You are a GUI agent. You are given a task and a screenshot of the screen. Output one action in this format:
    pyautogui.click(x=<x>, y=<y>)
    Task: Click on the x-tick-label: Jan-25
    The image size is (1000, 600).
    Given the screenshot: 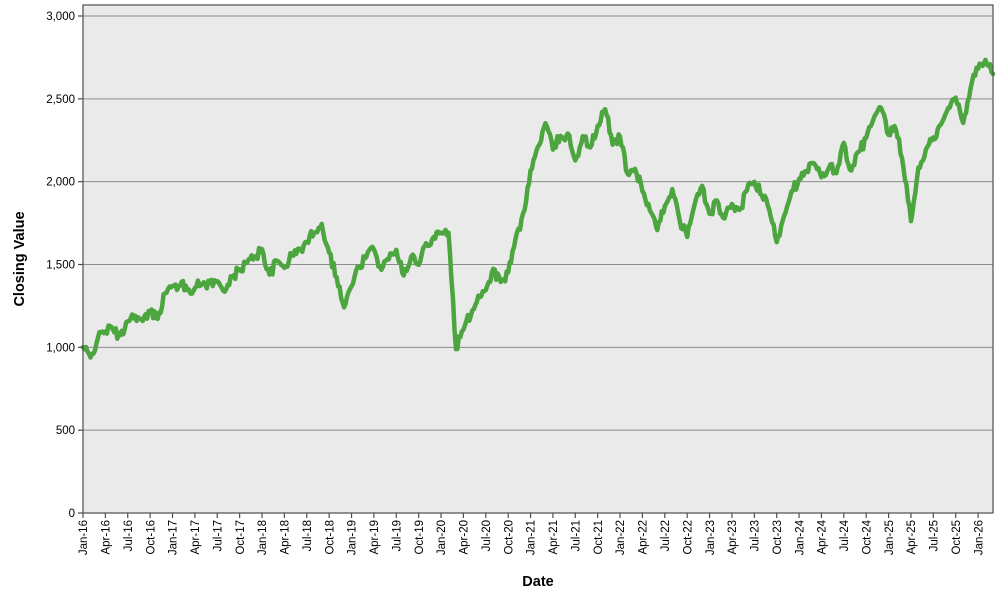 What is the action you would take?
    pyautogui.click(x=890, y=537)
    